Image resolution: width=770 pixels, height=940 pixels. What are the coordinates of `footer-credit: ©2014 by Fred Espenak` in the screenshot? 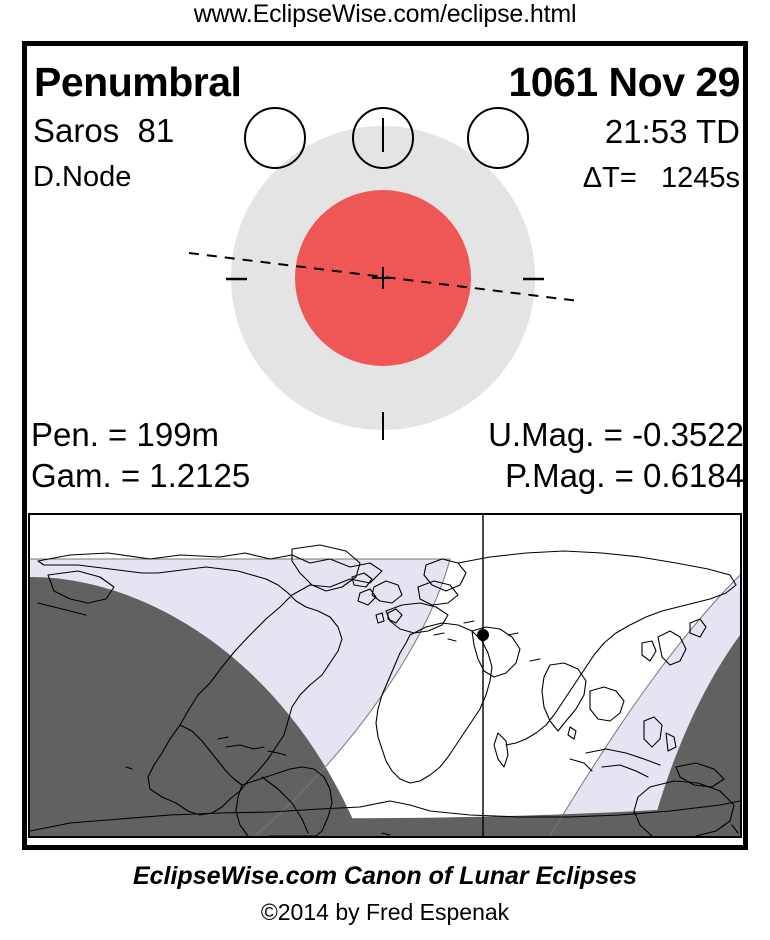 It's located at (385, 912).